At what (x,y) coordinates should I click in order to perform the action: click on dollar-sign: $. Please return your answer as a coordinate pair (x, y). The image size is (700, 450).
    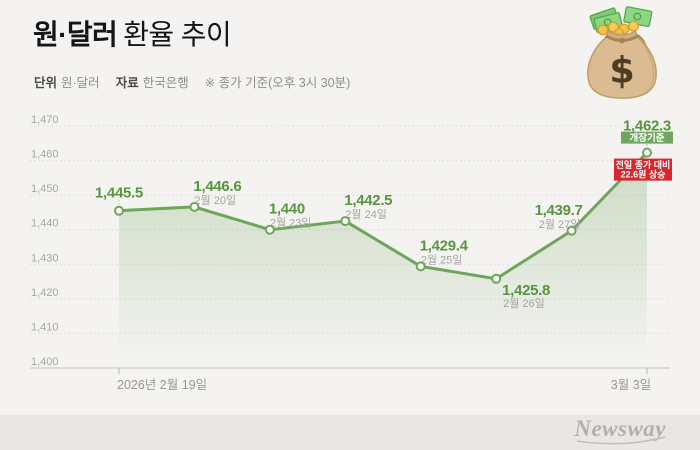
    Looking at the image, I should click on (621, 70).